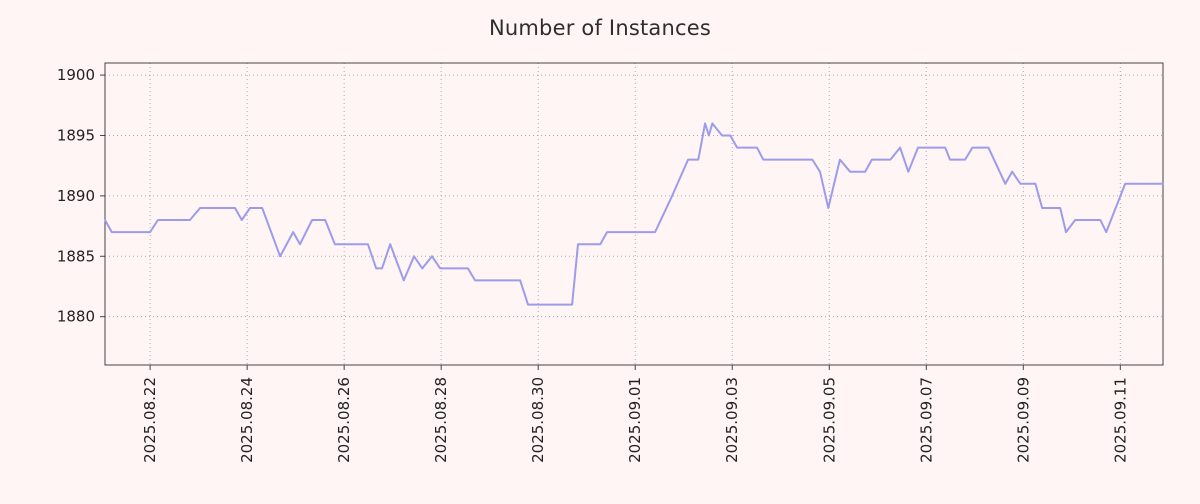 The width and height of the screenshot is (1200, 504). Describe the element at coordinates (538, 420) in the screenshot. I see `x-tick-label: 2025.08.30` at that location.